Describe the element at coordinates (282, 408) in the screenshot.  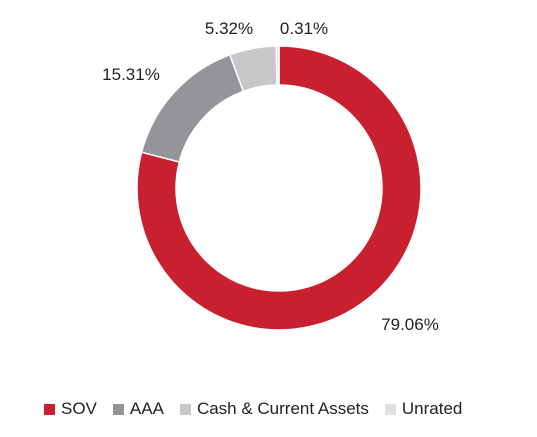
I see `legend-label-cash: Cash & Current Assets` at that location.